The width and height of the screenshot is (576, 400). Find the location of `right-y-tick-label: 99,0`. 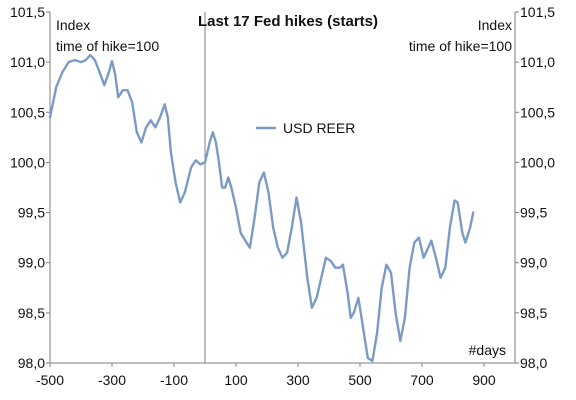

right-y-tick-label: 99,0 is located at coordinates (533, 263).